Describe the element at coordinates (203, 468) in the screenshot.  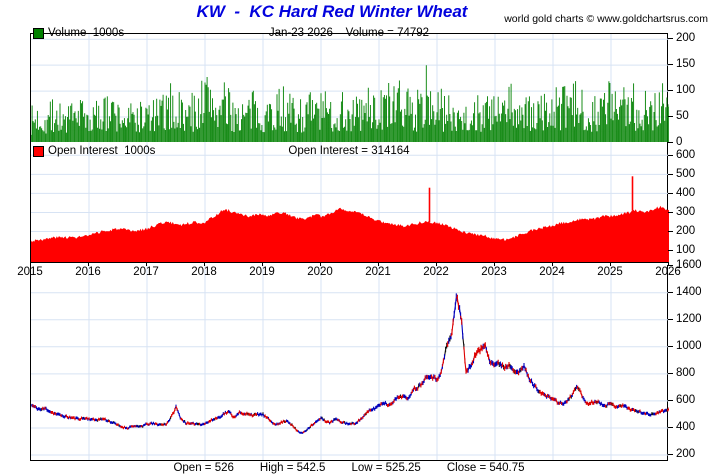
I see `footer-open-value: Open = 526` at that location.